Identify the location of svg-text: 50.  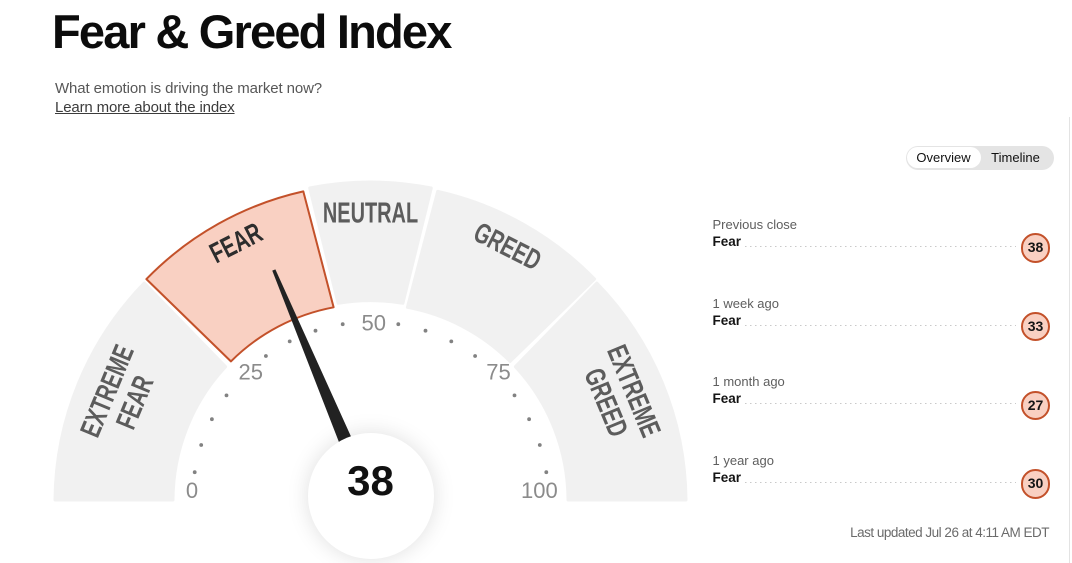
(373, 323).